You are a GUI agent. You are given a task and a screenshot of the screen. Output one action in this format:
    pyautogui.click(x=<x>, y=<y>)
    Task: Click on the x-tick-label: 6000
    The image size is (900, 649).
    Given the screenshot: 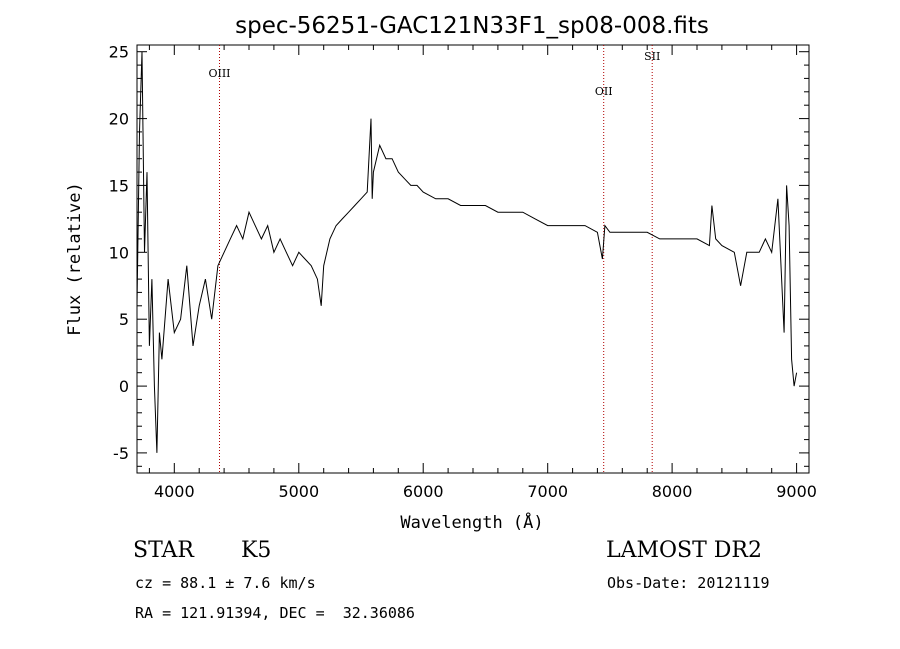 What is the action you would take?
    pyautogui.click(x=423, y=491)
    